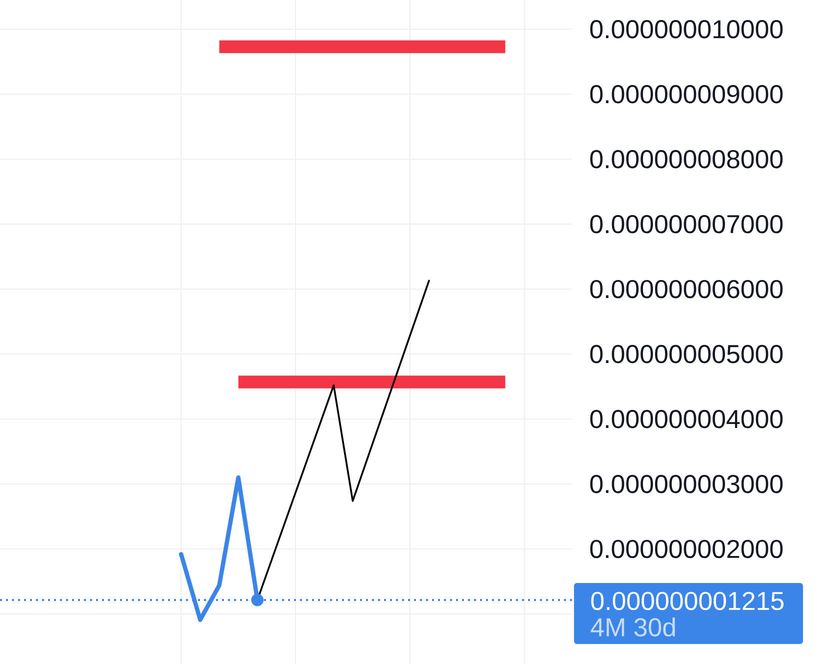 The width and height of the screenshot is (828, 664). What do you see at coordinates (686, 484) in the screenshot?
I see `y-tick-label: 0.000000003000` at bounding box center [686, 484].